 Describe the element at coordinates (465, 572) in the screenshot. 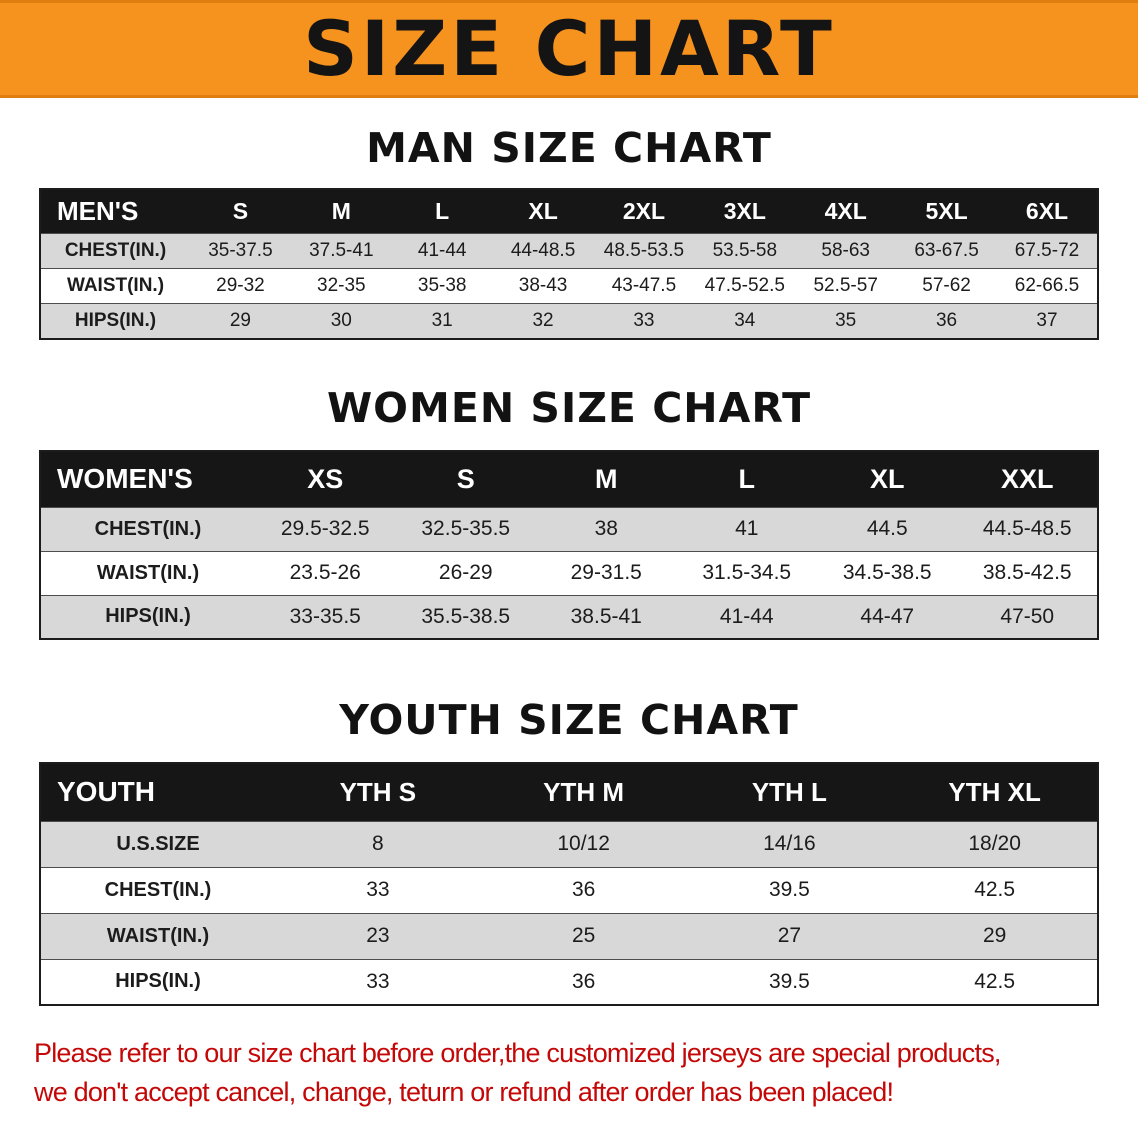

I see `size-value-cell: 26-29` at that location.